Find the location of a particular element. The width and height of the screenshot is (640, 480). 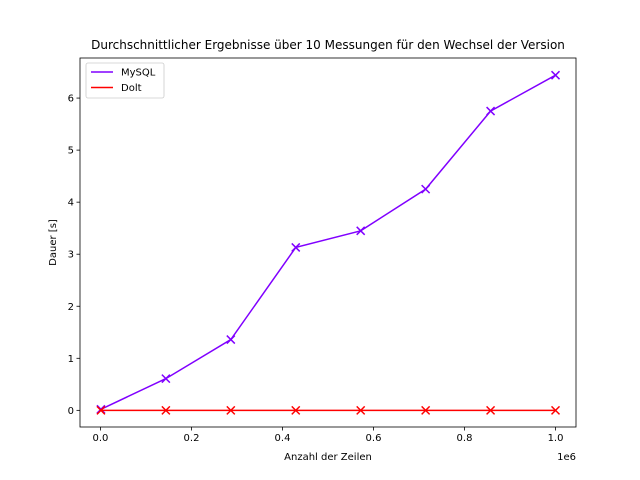

y-tick-label: 6 is located at coordinates (71, 99).